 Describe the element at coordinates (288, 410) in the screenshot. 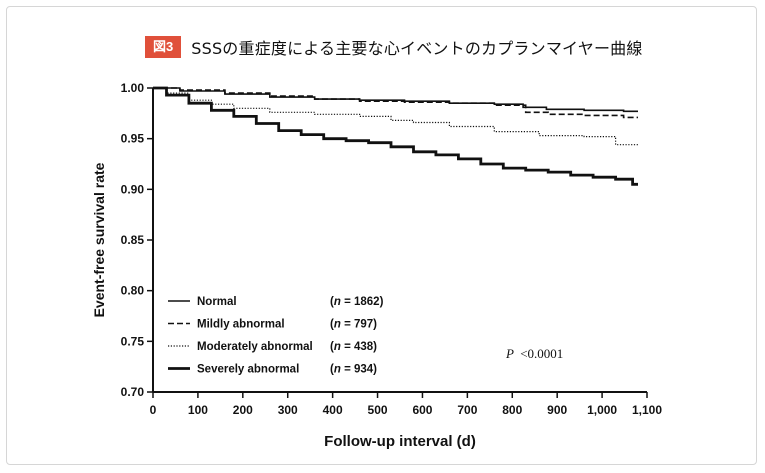

I see `x-tick-label: 300` at that location.